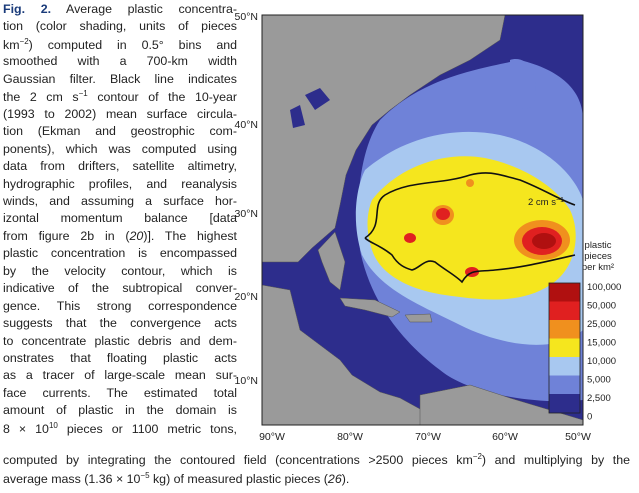 The image size is (639, 493). I want to click on caption-text: amount of plastic in the domain is, so click(120, 410).